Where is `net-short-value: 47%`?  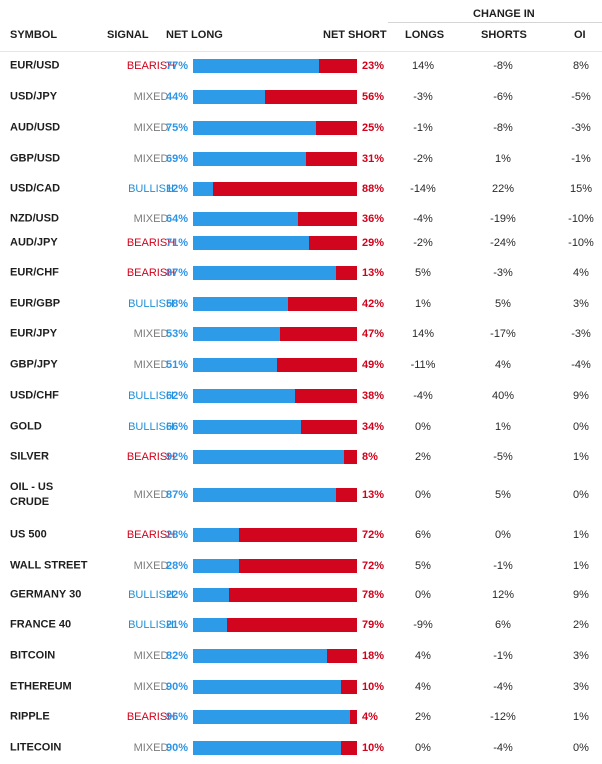 net-short-value: 47% is located at coordinates (373, 334).